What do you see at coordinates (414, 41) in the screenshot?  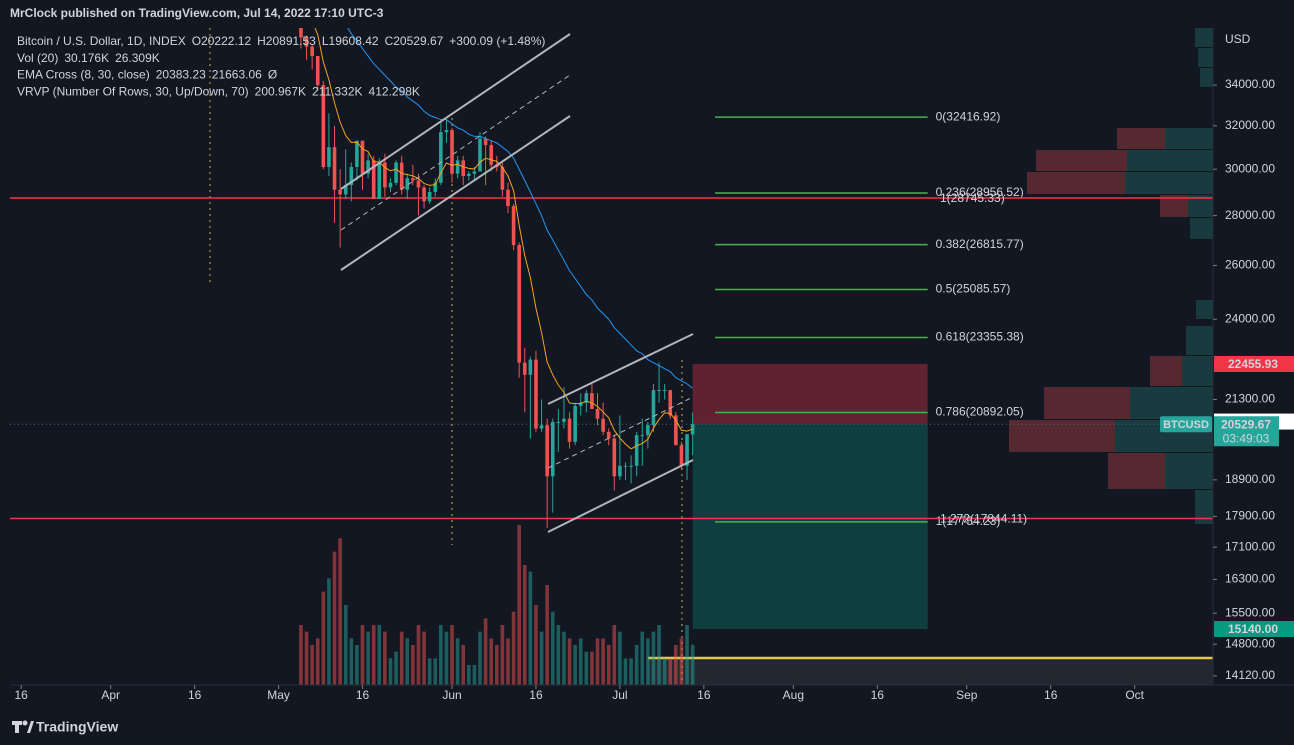 I see `legend-value: C20529.67` at bounding box center [414, 41].